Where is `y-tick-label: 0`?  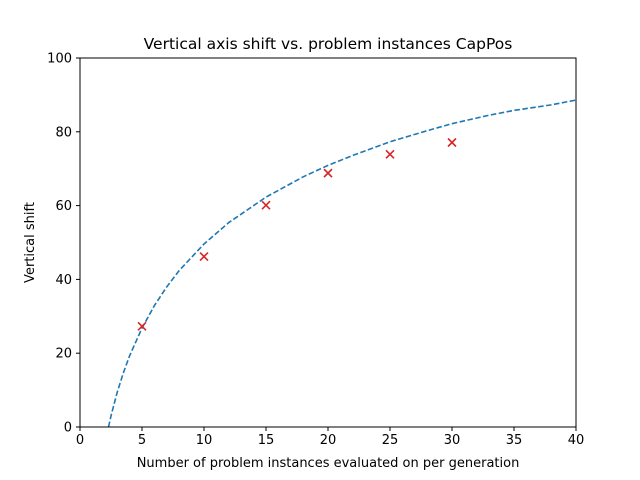
y-tick-label: 0 is located at coordinates (68, 428).